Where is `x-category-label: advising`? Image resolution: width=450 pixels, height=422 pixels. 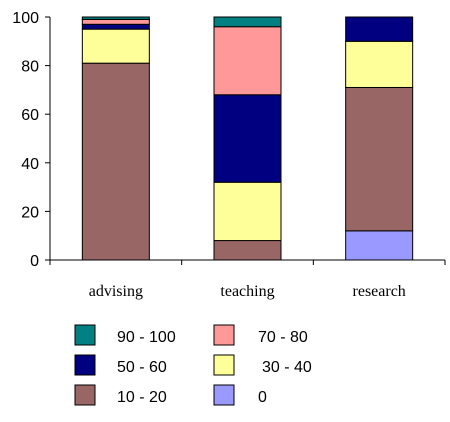
x-category-label: advising is located at coordinates (116, 291).